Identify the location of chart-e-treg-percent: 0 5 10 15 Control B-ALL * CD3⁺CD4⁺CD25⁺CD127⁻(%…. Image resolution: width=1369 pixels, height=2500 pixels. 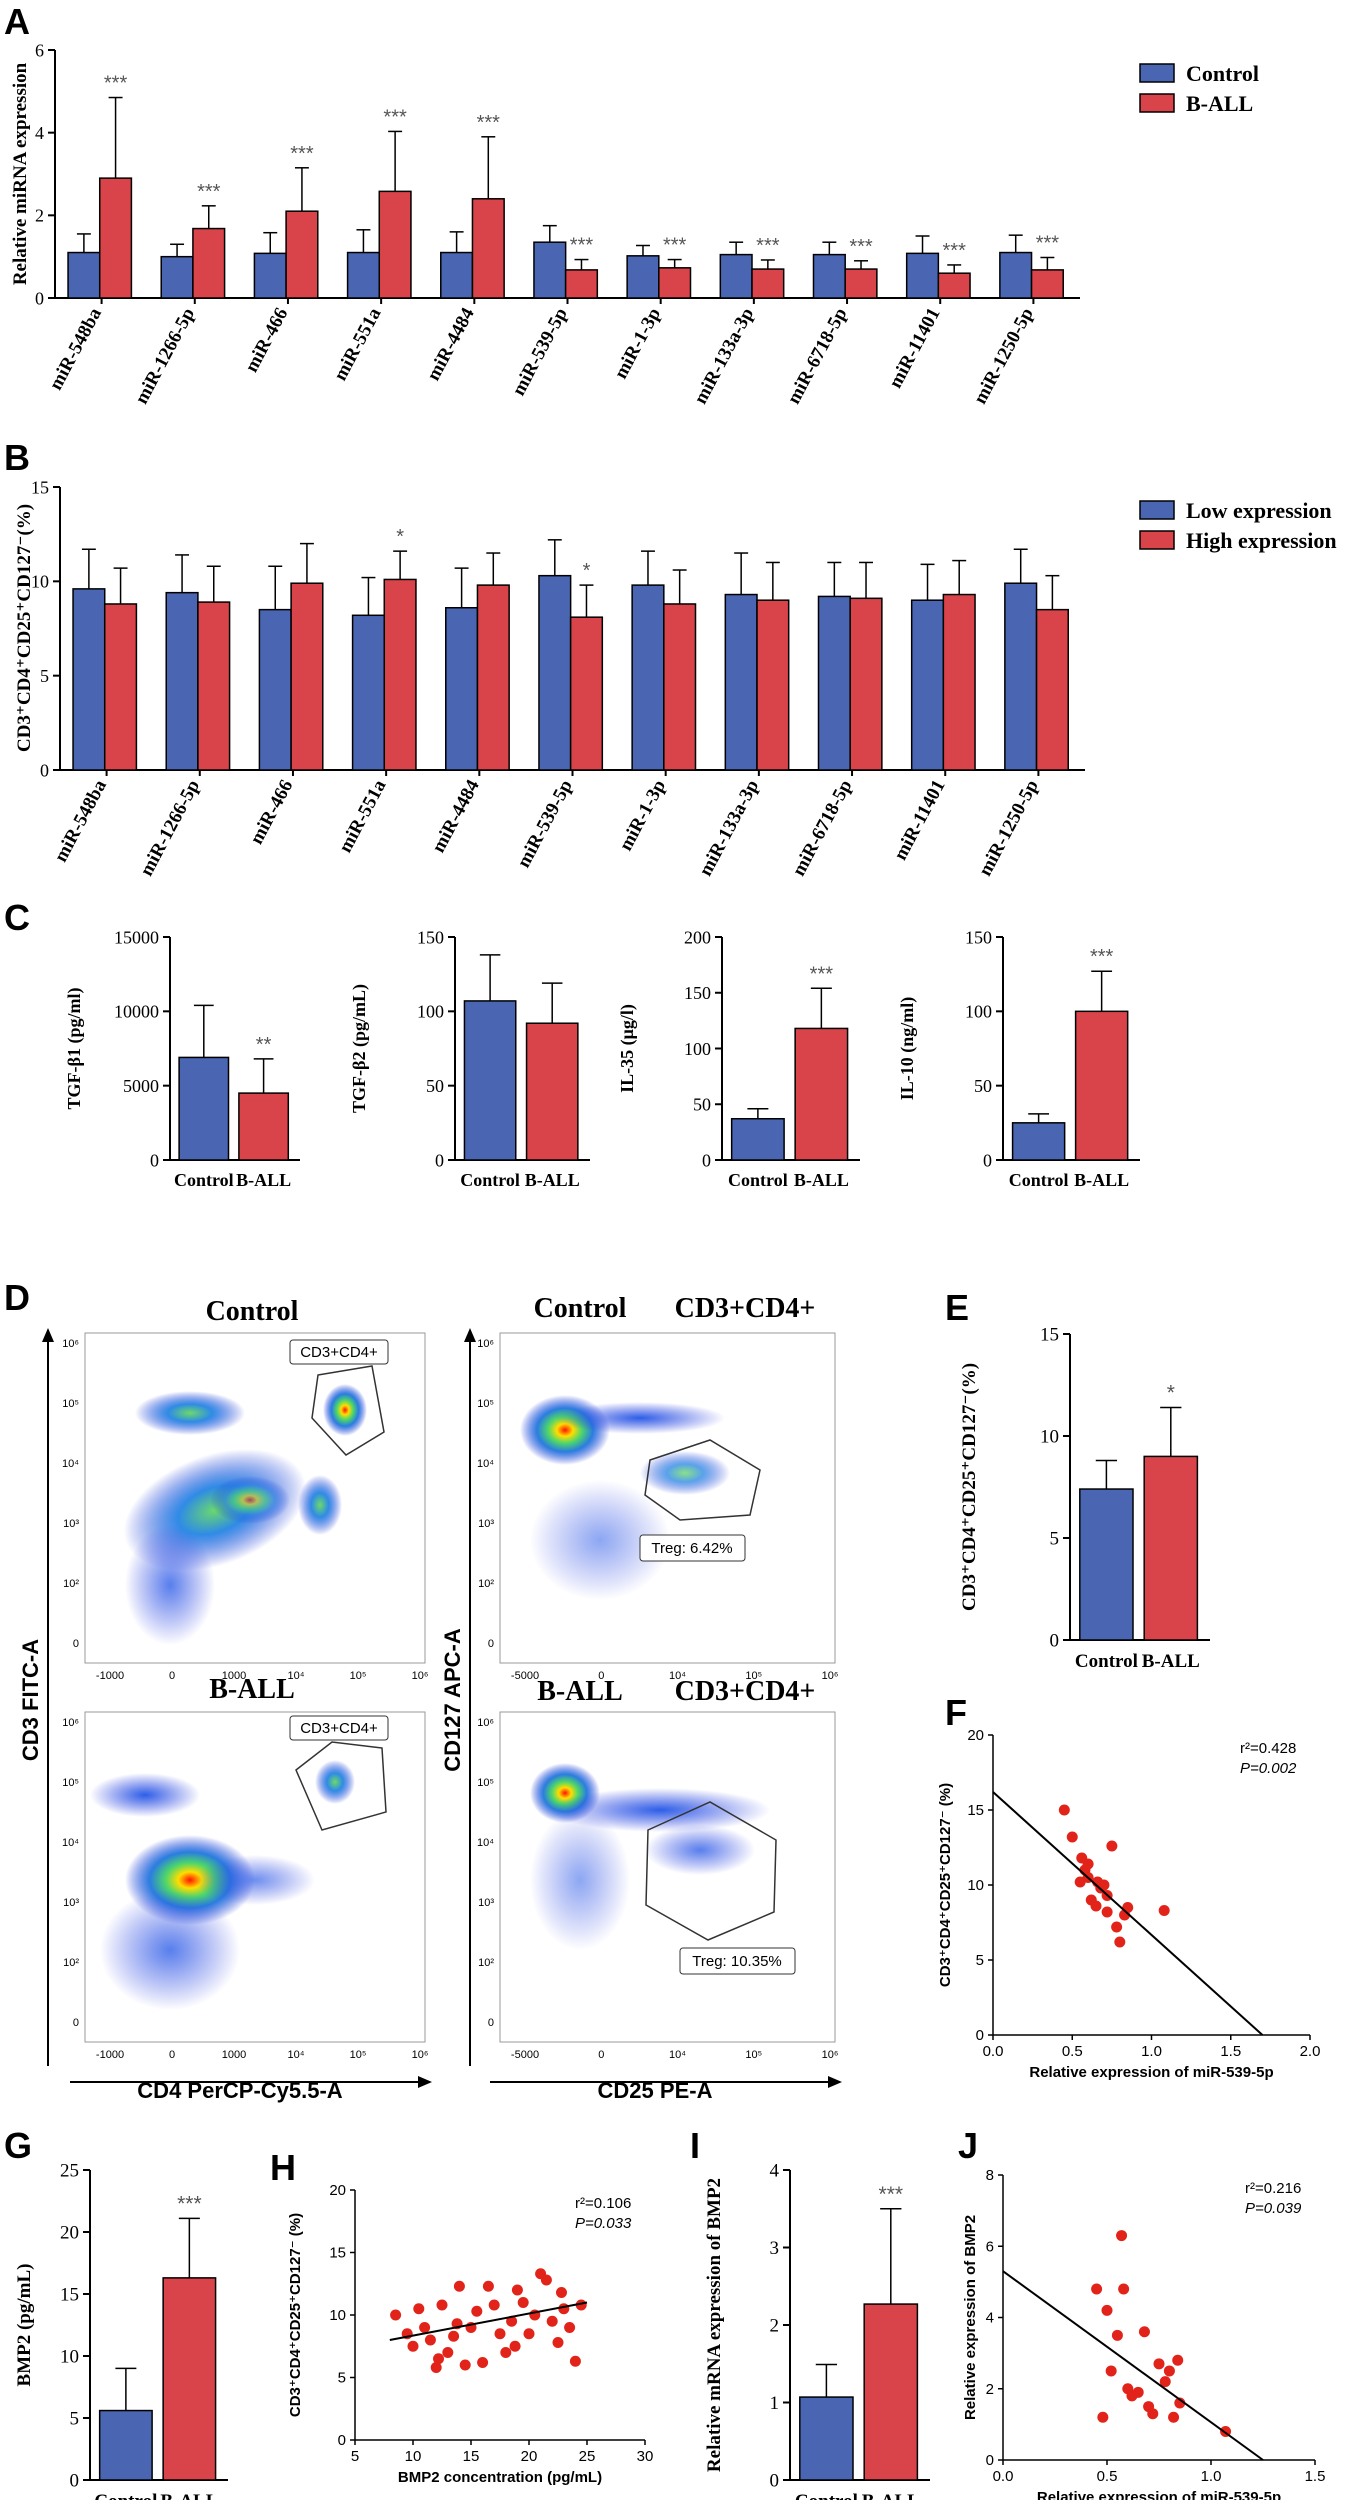
(1084, 1498).